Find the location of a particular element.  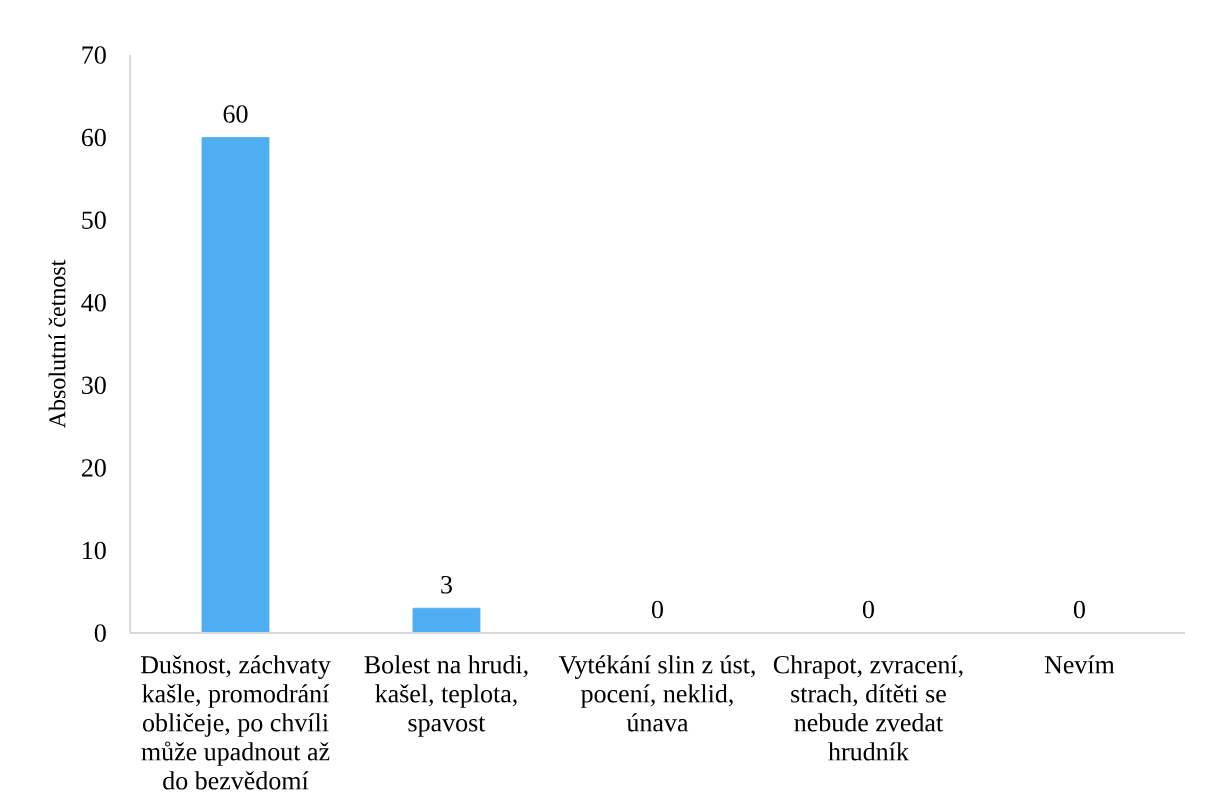

y-axis-title: Absolutní četnost is located at coordinates (57, 344).